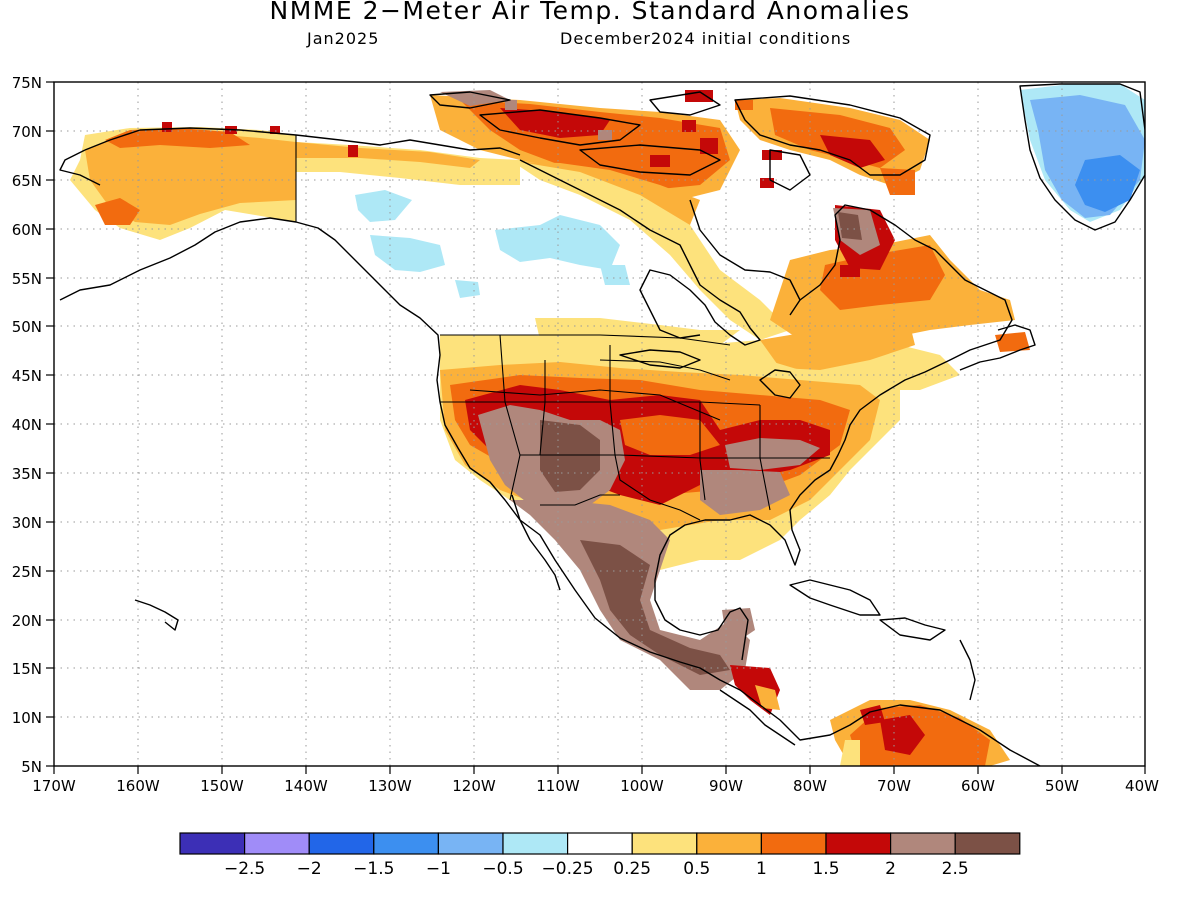 The image size is (1200, 900). Describe the element at coordinates (825, 869) in the screenshot. I see `colorbar-label: 1.5` at that location.